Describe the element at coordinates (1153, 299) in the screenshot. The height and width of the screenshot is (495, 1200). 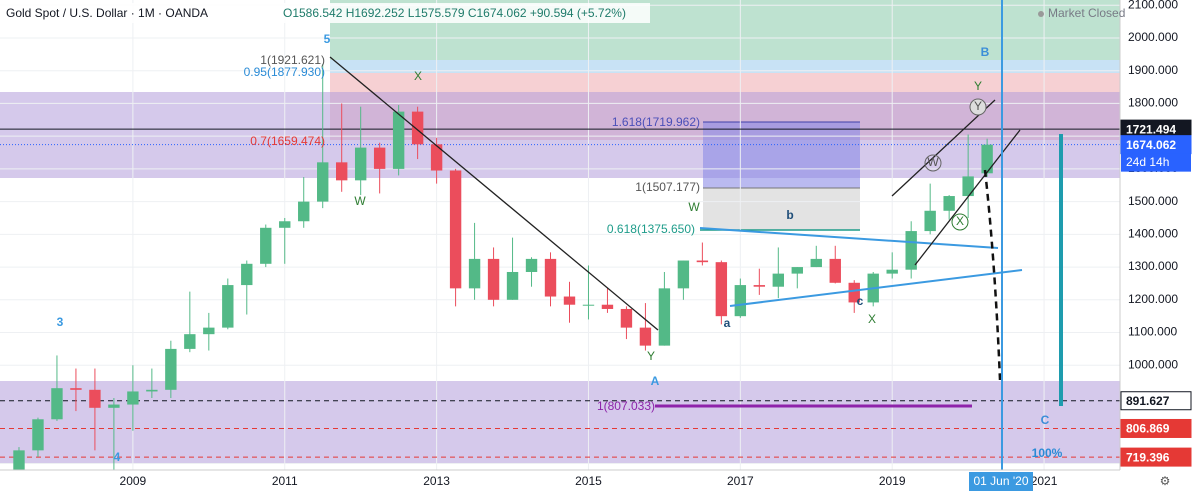
I see `y-tick-label: 1200.000` at that location.